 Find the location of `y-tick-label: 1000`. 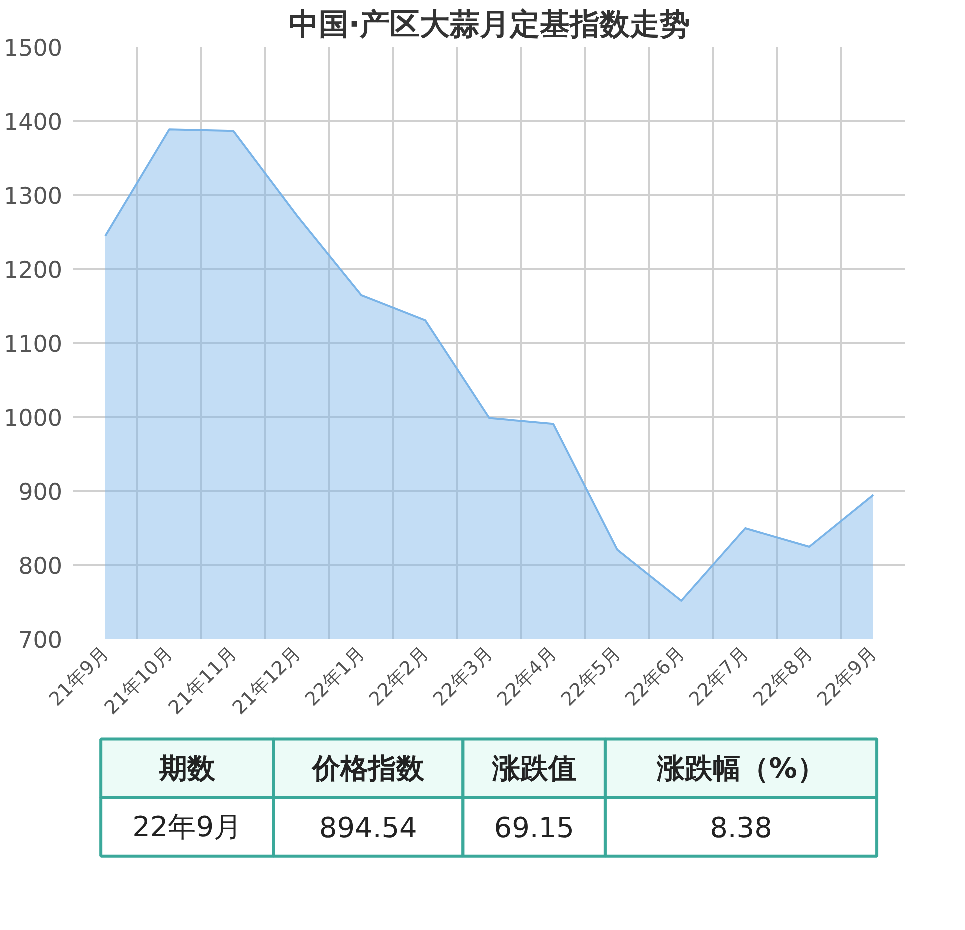

y-tick-label: 1000 is located at coordinates (33, 419).